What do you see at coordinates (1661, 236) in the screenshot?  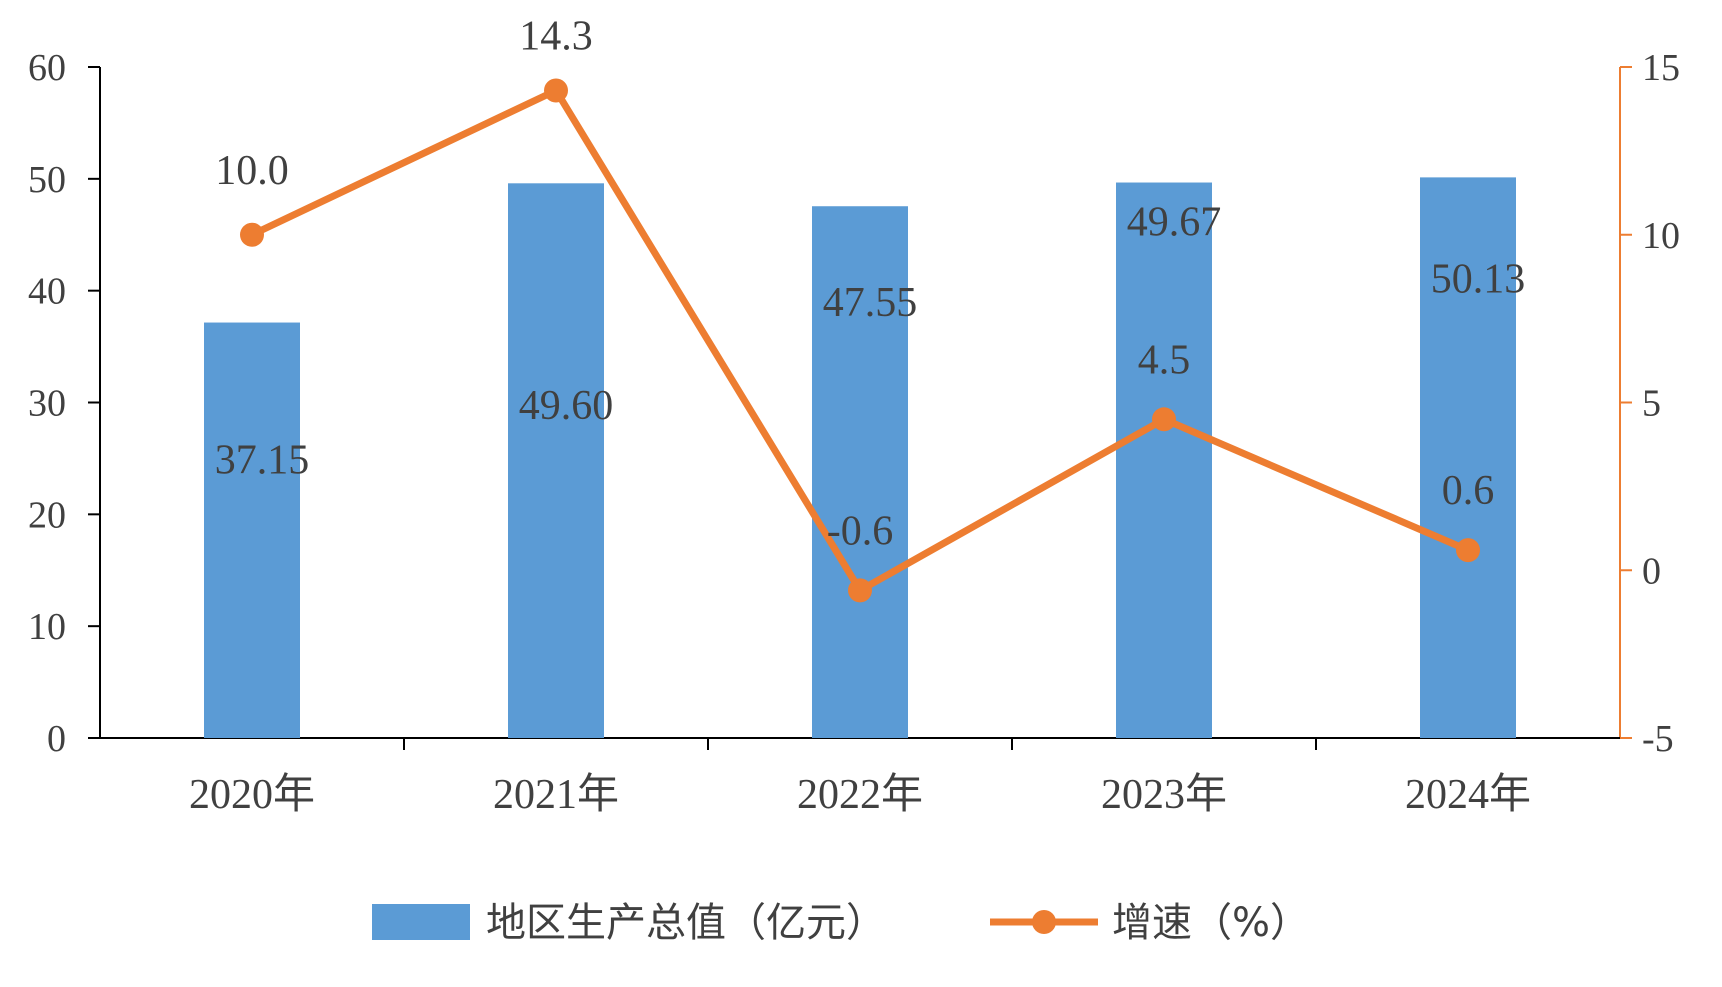 I see `y-right-tick-label: 10` at bounding box center [1661, 236].